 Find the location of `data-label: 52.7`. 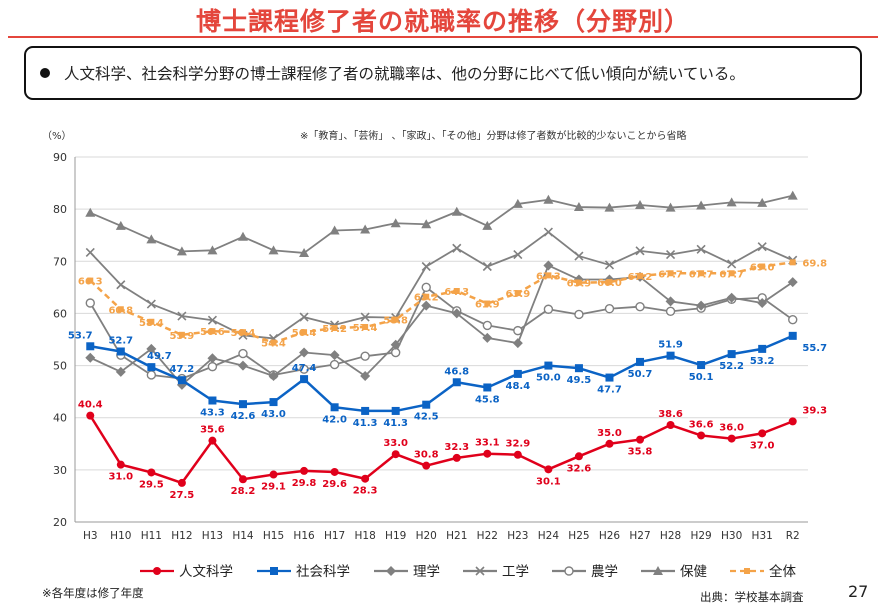

data-label: 52.7 is located at coordinates (120, 340).